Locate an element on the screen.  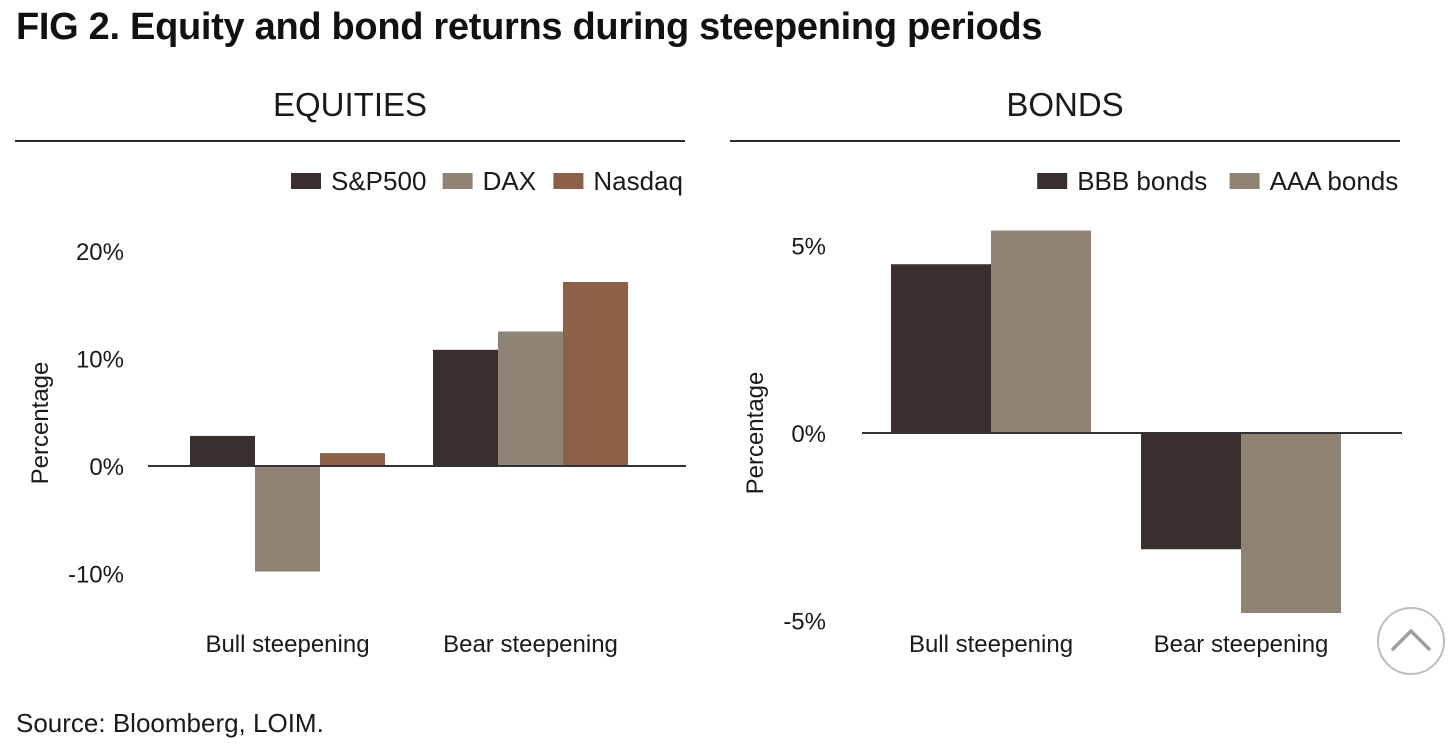
bar-s-p500-bull-steepening is located at coordinates (222, 451).